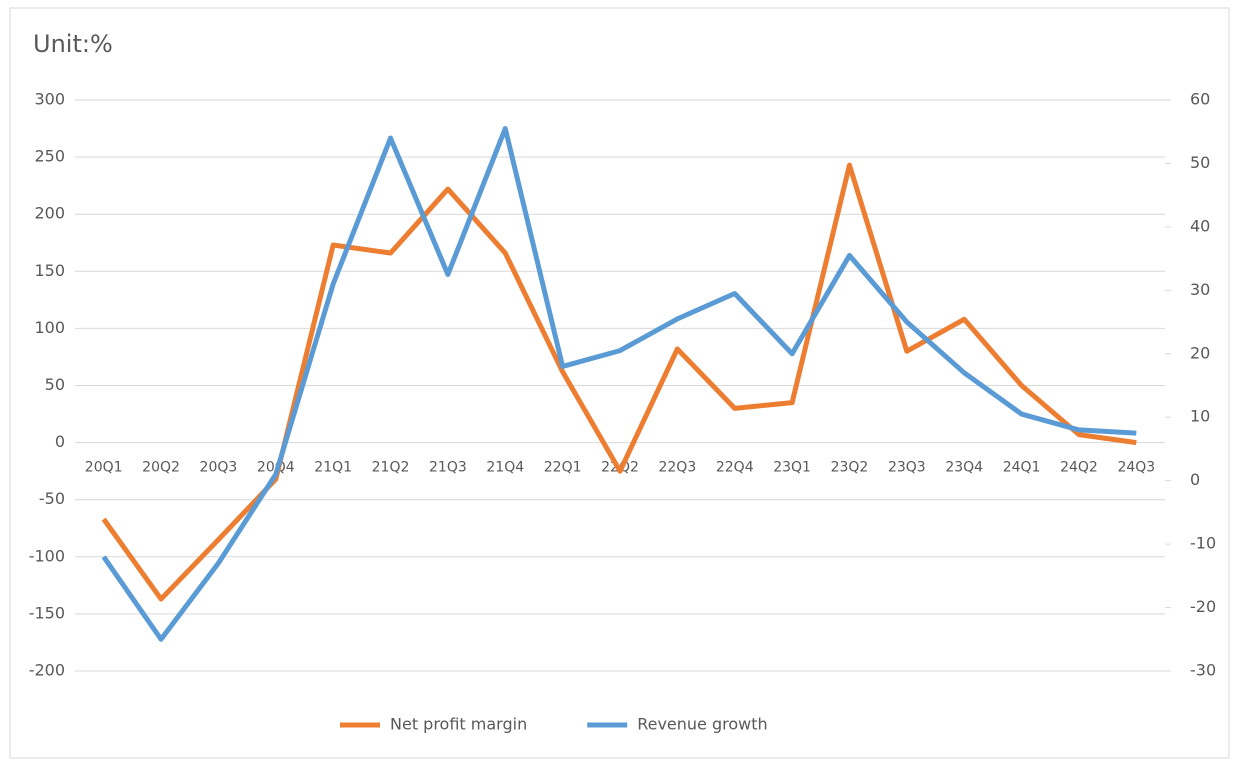 The width and height of the screenshot is (1239, 769). What do you see at coordinates (1079, 468) in the screenshot?
I see `x-tick-label: 24Q2` at bounding box center [1079, 468].